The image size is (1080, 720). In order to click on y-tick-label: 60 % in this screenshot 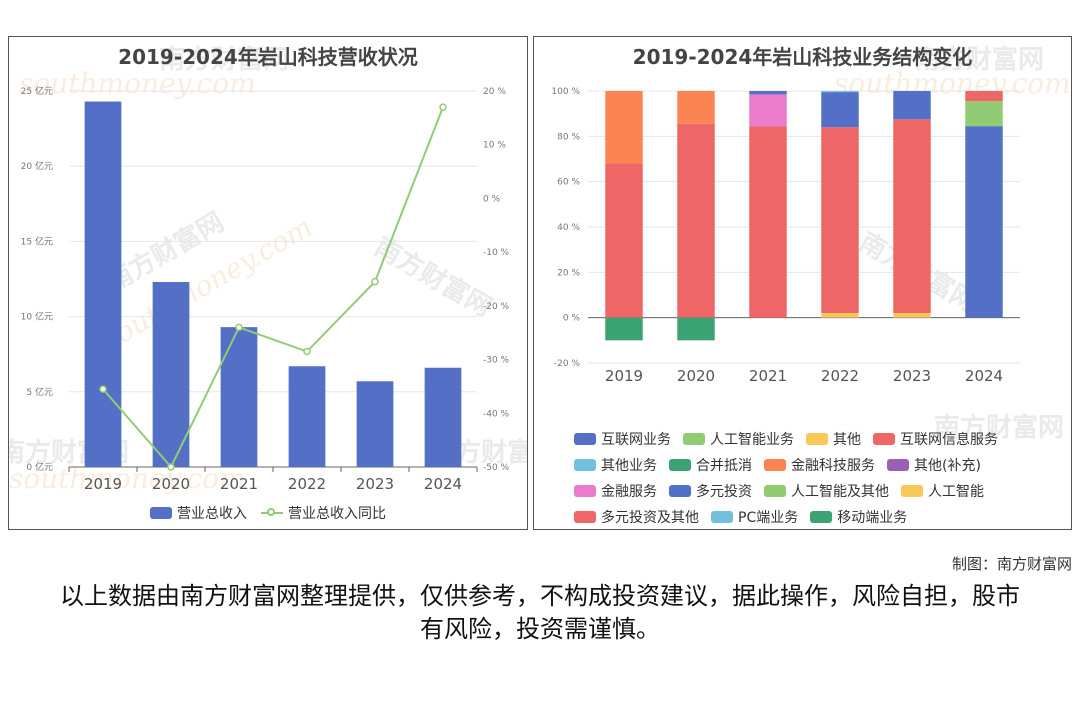, I will do `click(568, 183)`.